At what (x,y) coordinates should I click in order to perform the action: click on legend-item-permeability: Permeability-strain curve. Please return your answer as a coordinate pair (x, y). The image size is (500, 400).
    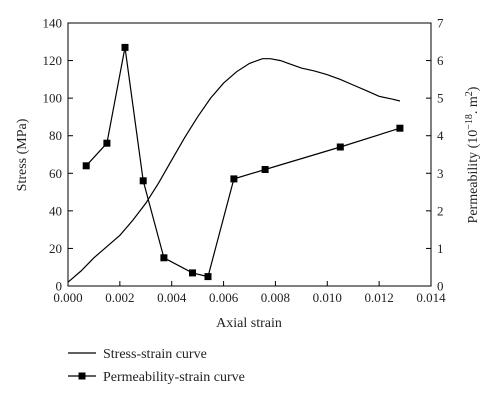
    Looking at the image, I should click on (156, 377).